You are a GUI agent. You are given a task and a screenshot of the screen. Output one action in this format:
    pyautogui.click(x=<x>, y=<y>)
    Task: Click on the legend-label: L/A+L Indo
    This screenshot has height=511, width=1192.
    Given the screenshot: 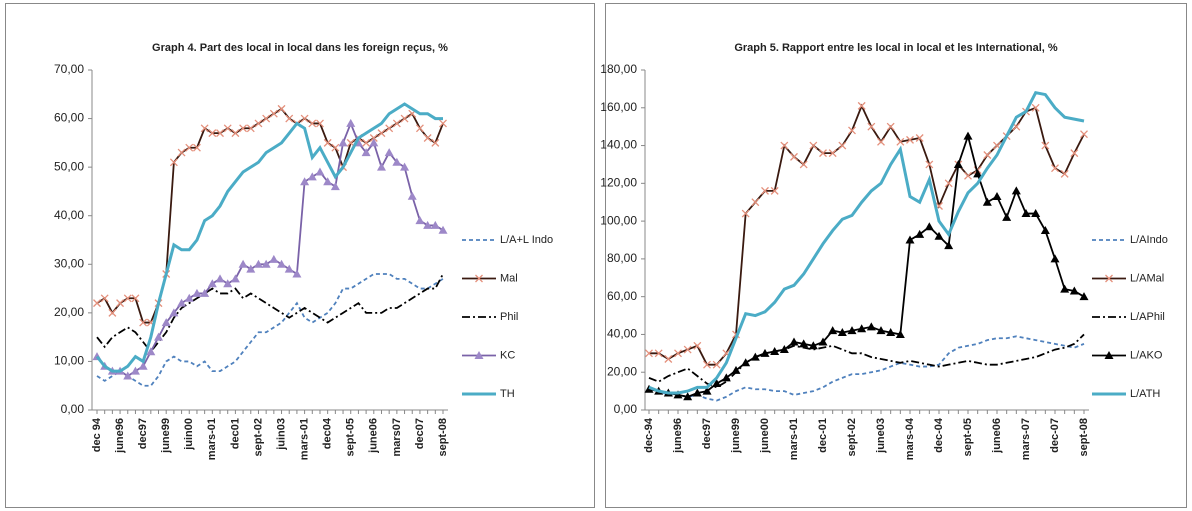 What is the action you would take?
    pyautogui.click(x=526, y=240)
    